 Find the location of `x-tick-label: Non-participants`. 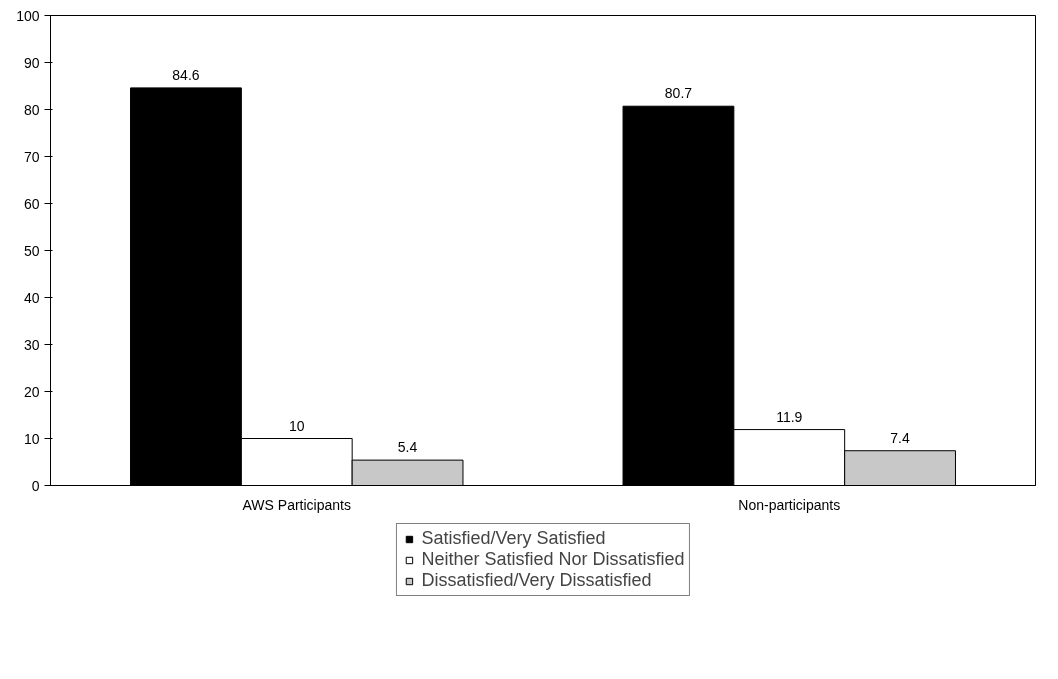

x-tick-label: Non-participants is located at coordinates (789, 504).